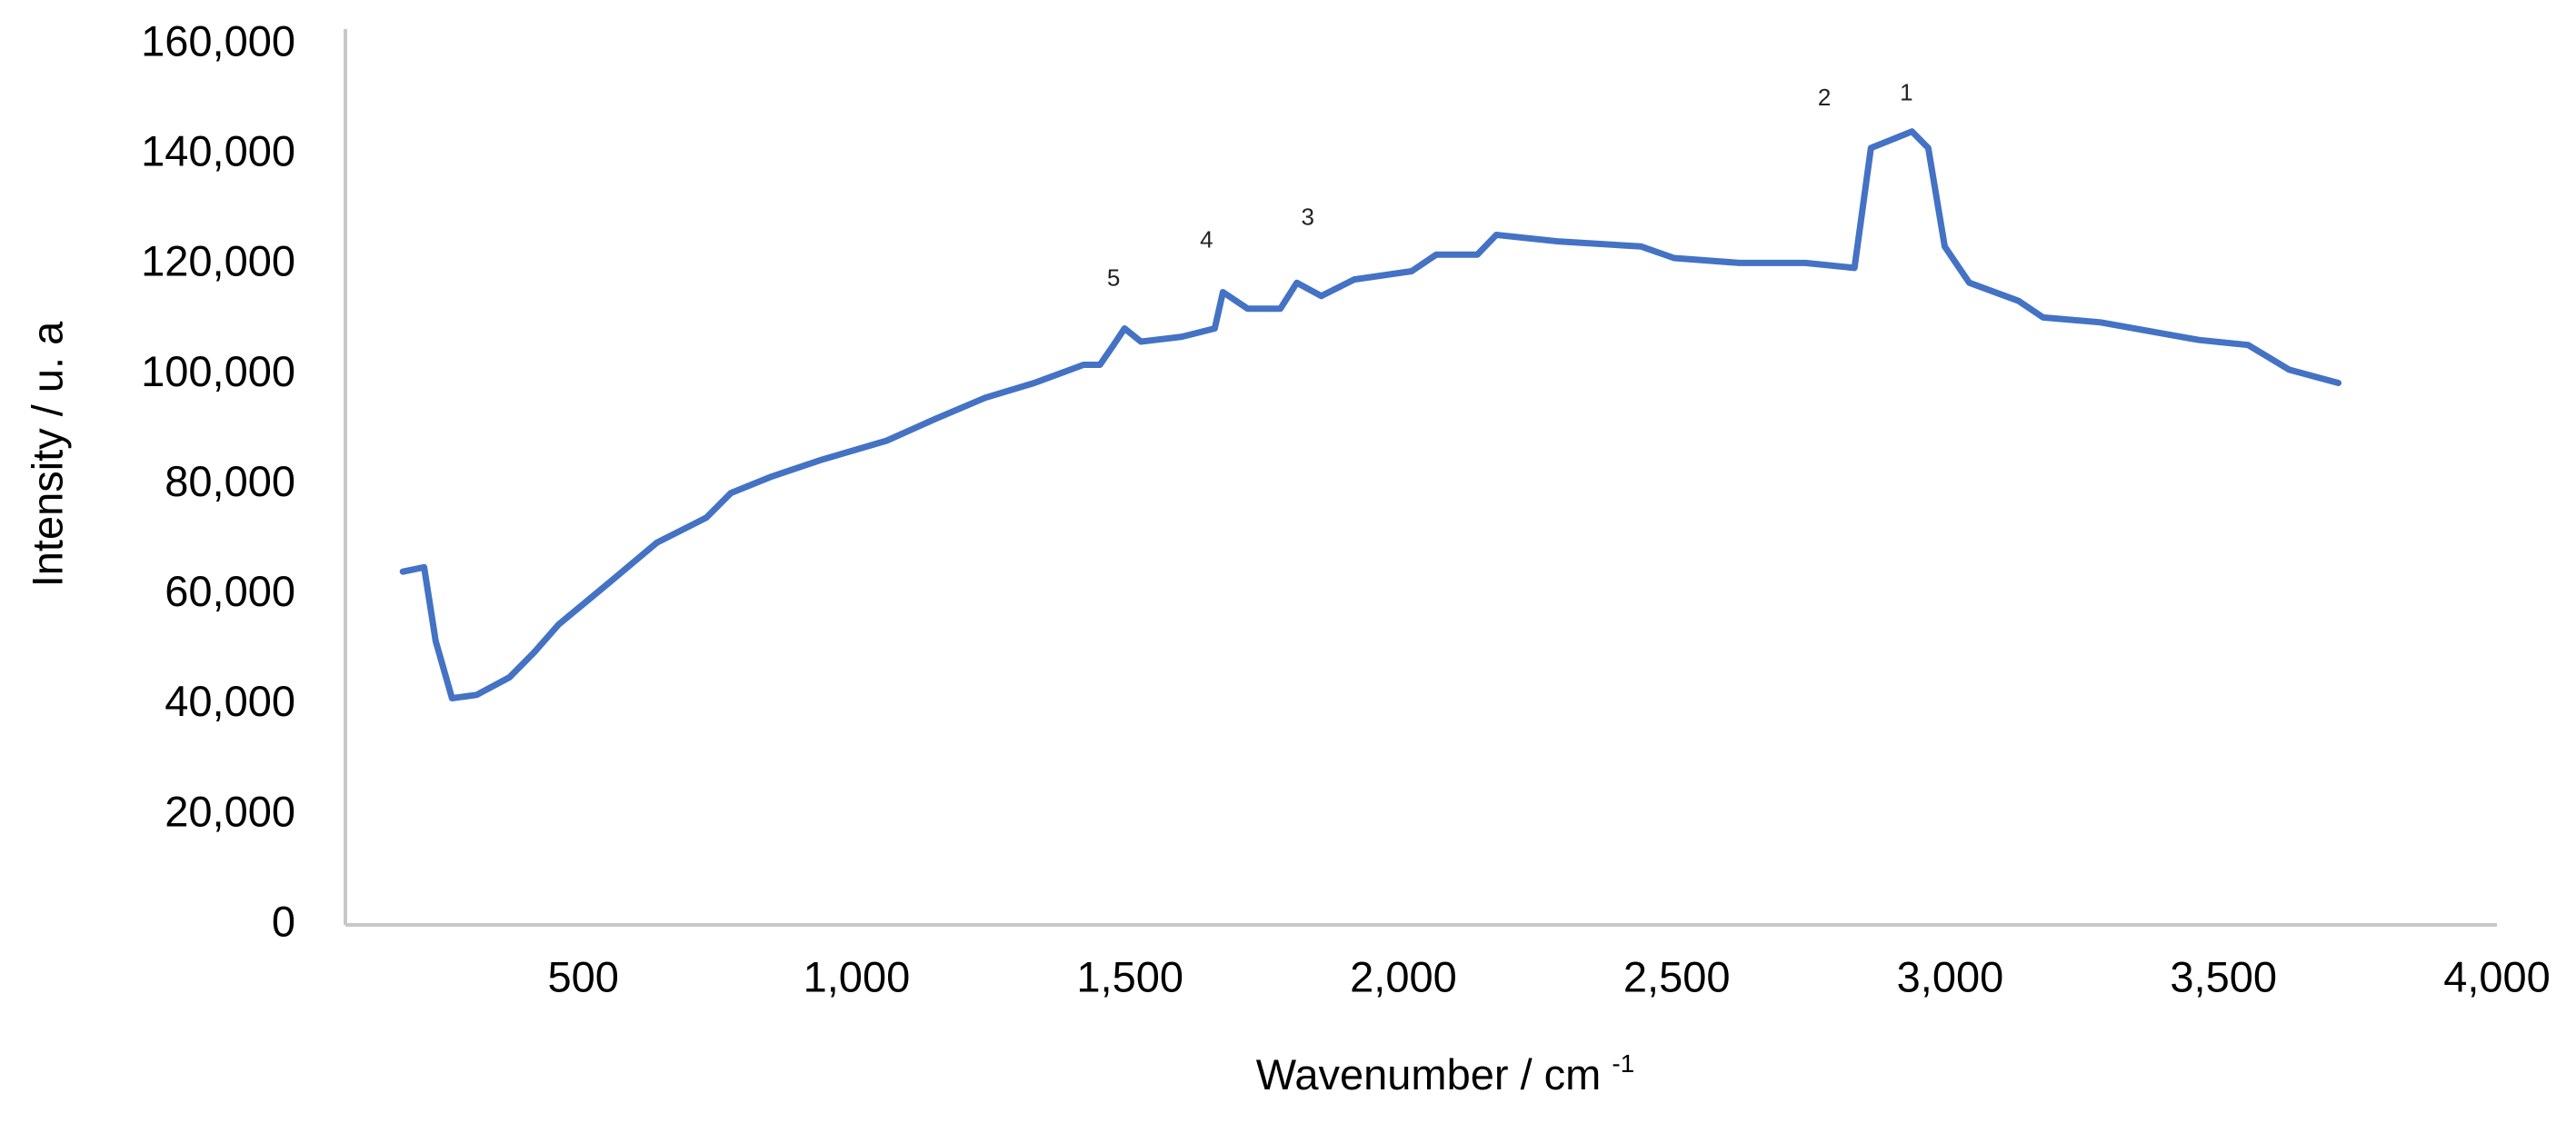 This screenshot has height=1123, width=2576. I want to click on annotation: 5, so click(1113, 277).